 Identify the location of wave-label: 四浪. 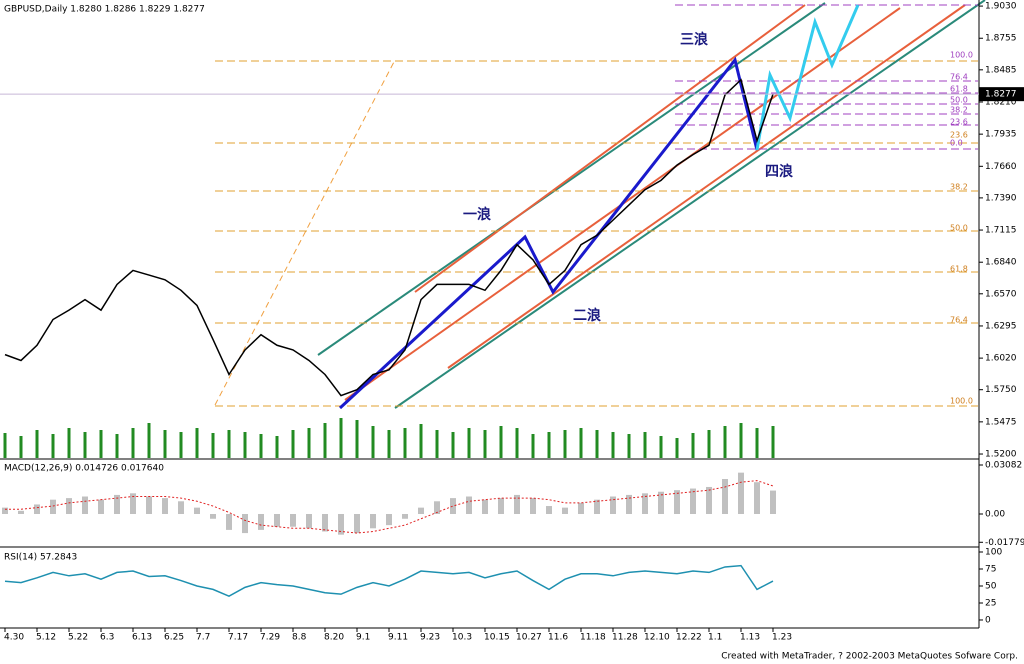
(779, 171).